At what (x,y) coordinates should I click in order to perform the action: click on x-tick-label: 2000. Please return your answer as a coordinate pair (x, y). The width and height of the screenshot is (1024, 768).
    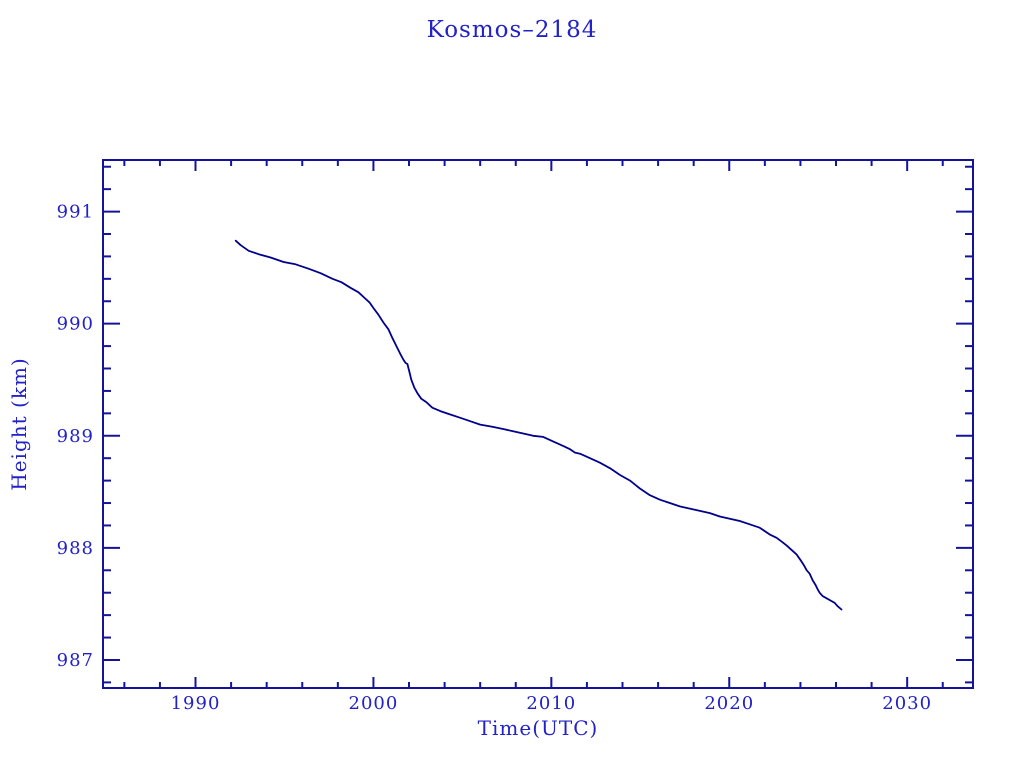
    Looking at the image, I should click on (374, 703).